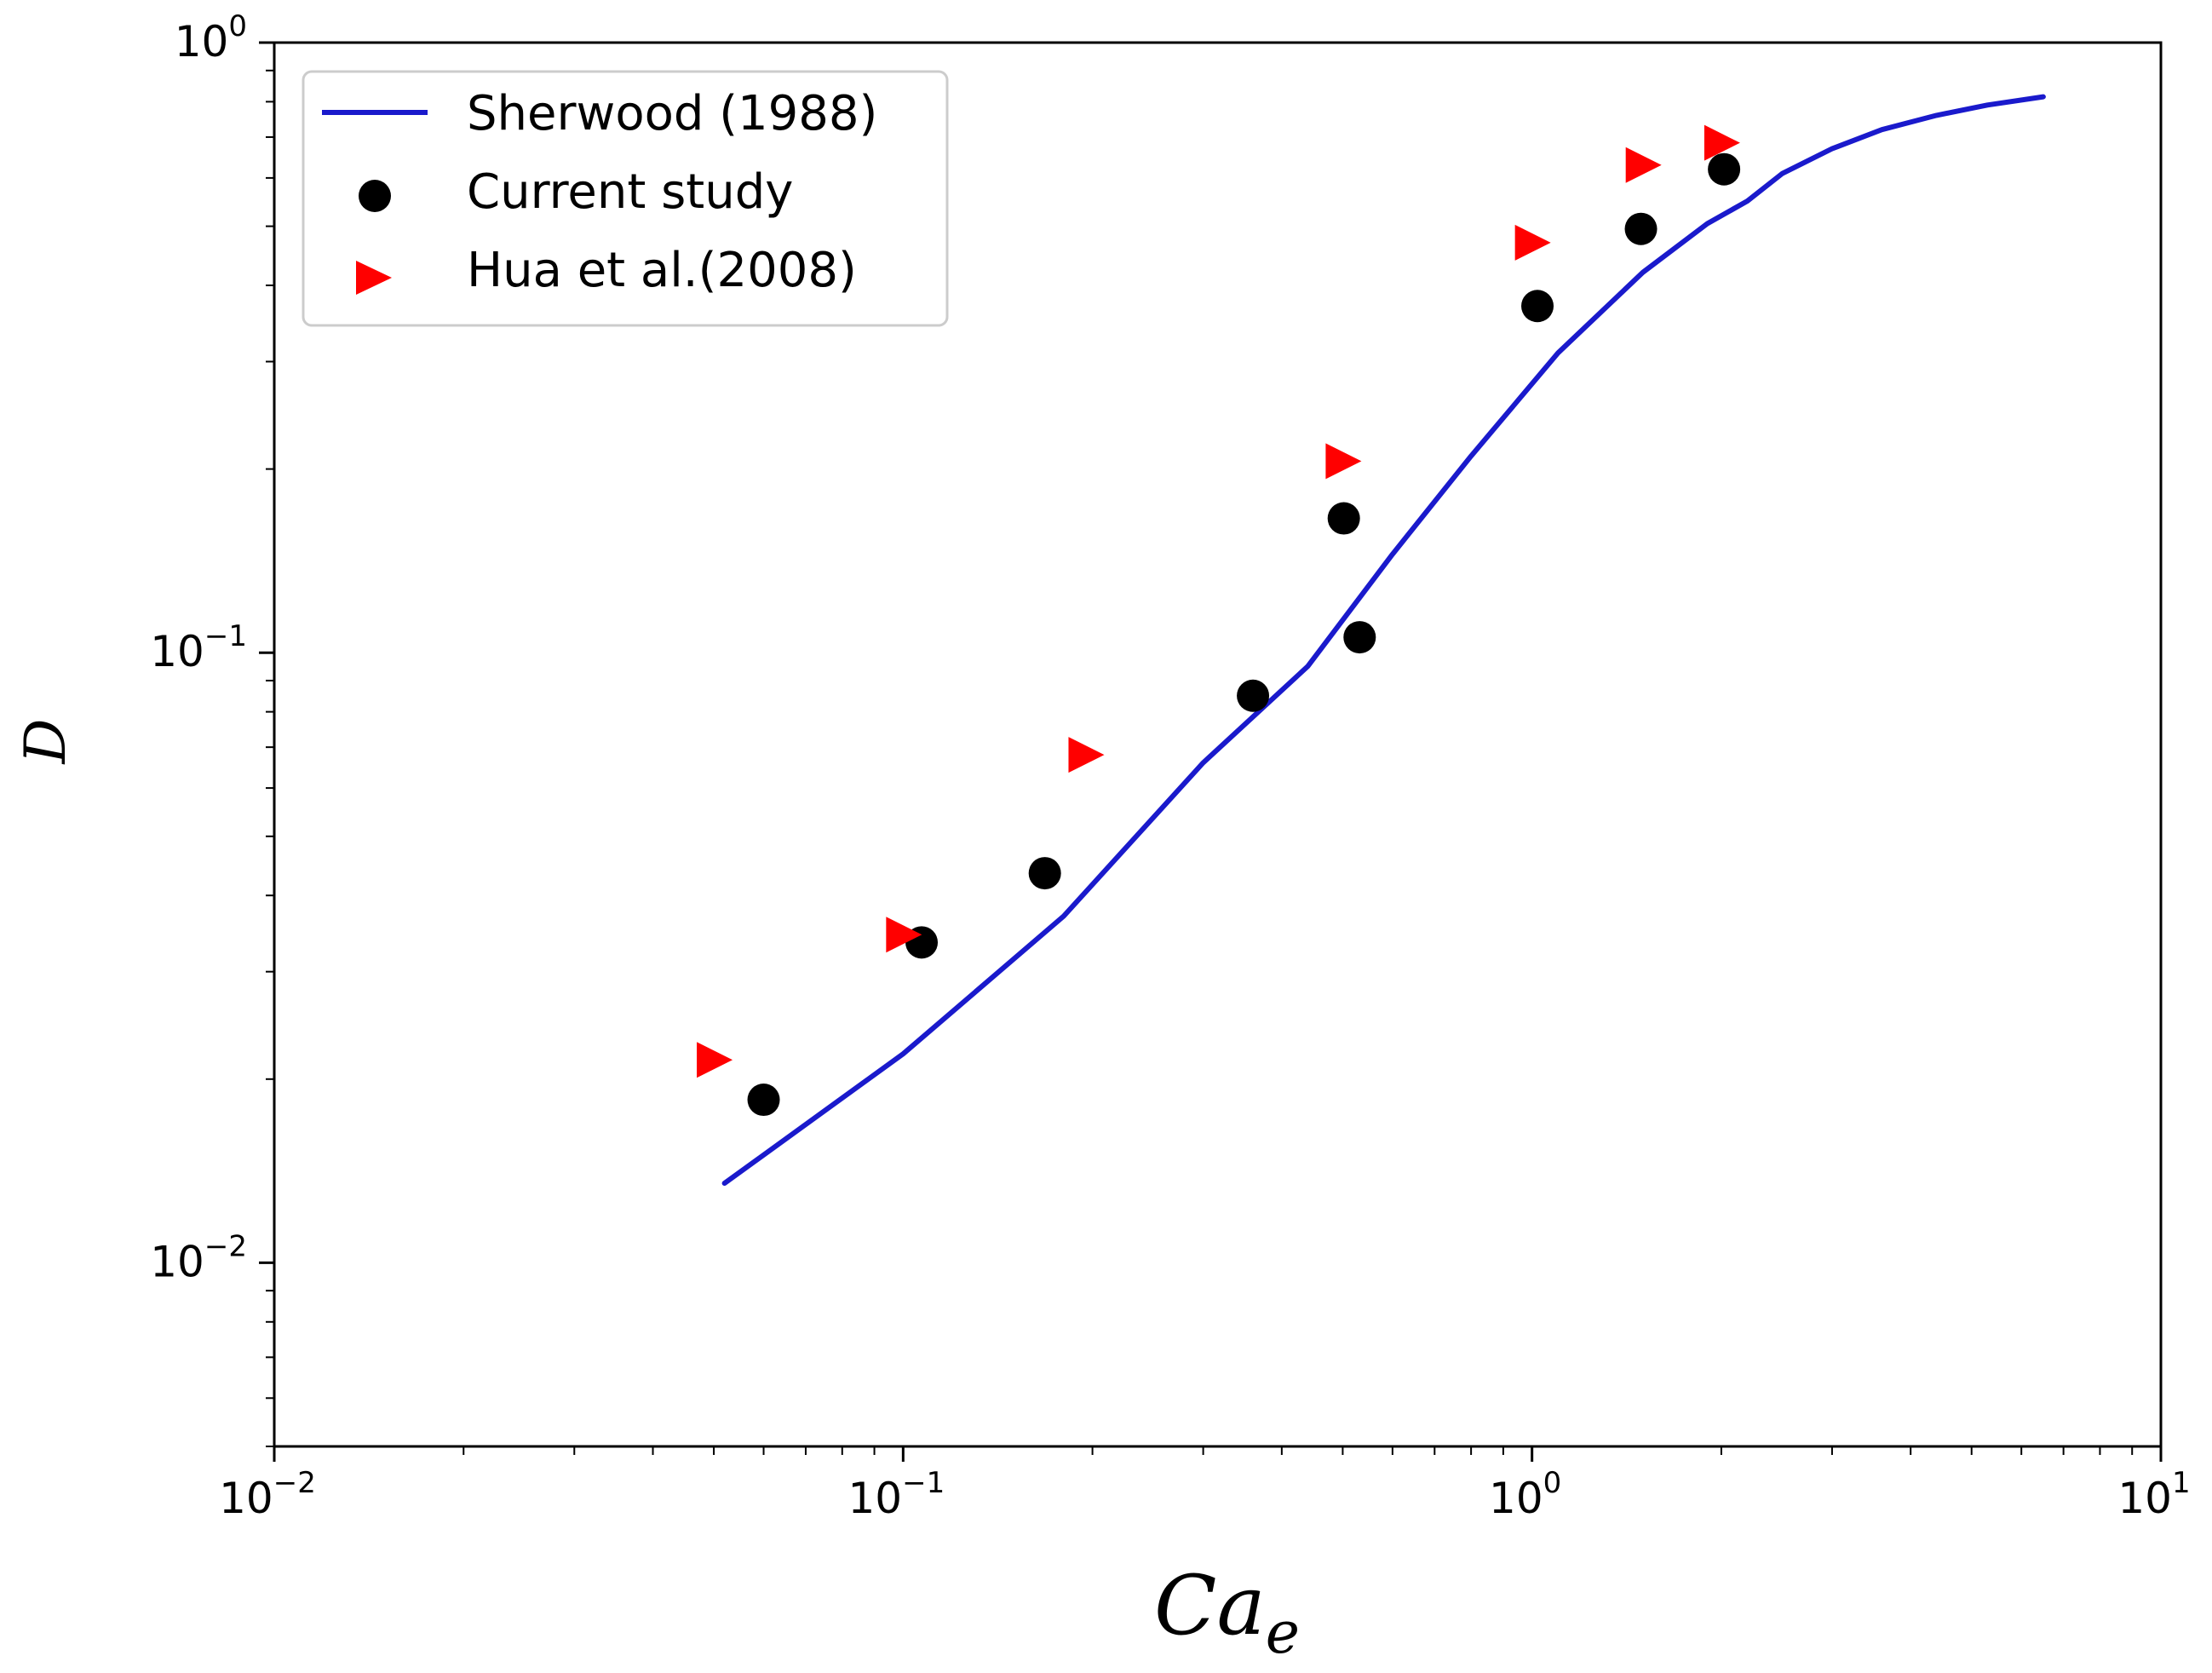 The height and width of the screenshot is (1673, 2212). I want to click on y-axis-label: D, so click(45, 742).